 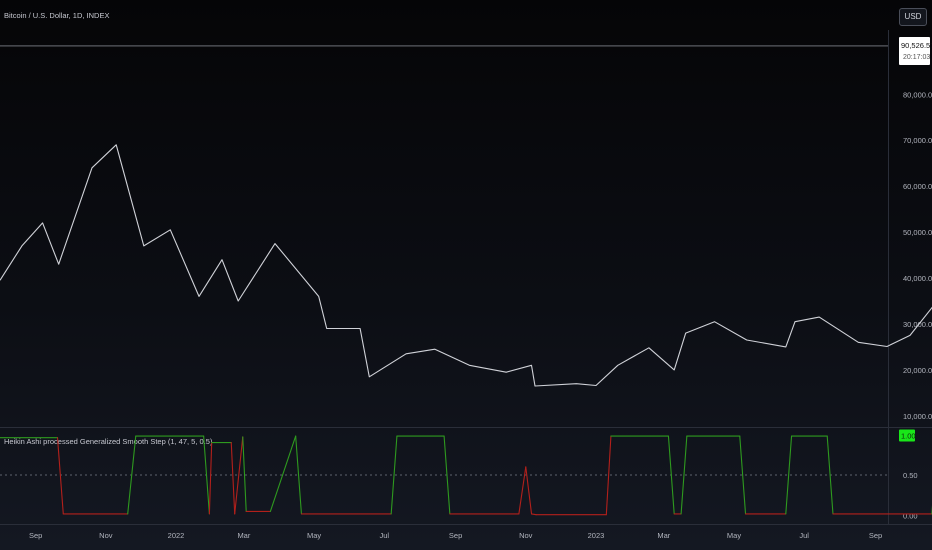 What do you see at coordinates (917, 278) in the screenshot?
I see `price-axis-tick: 40,000.00` at bounding box center [917, 278].